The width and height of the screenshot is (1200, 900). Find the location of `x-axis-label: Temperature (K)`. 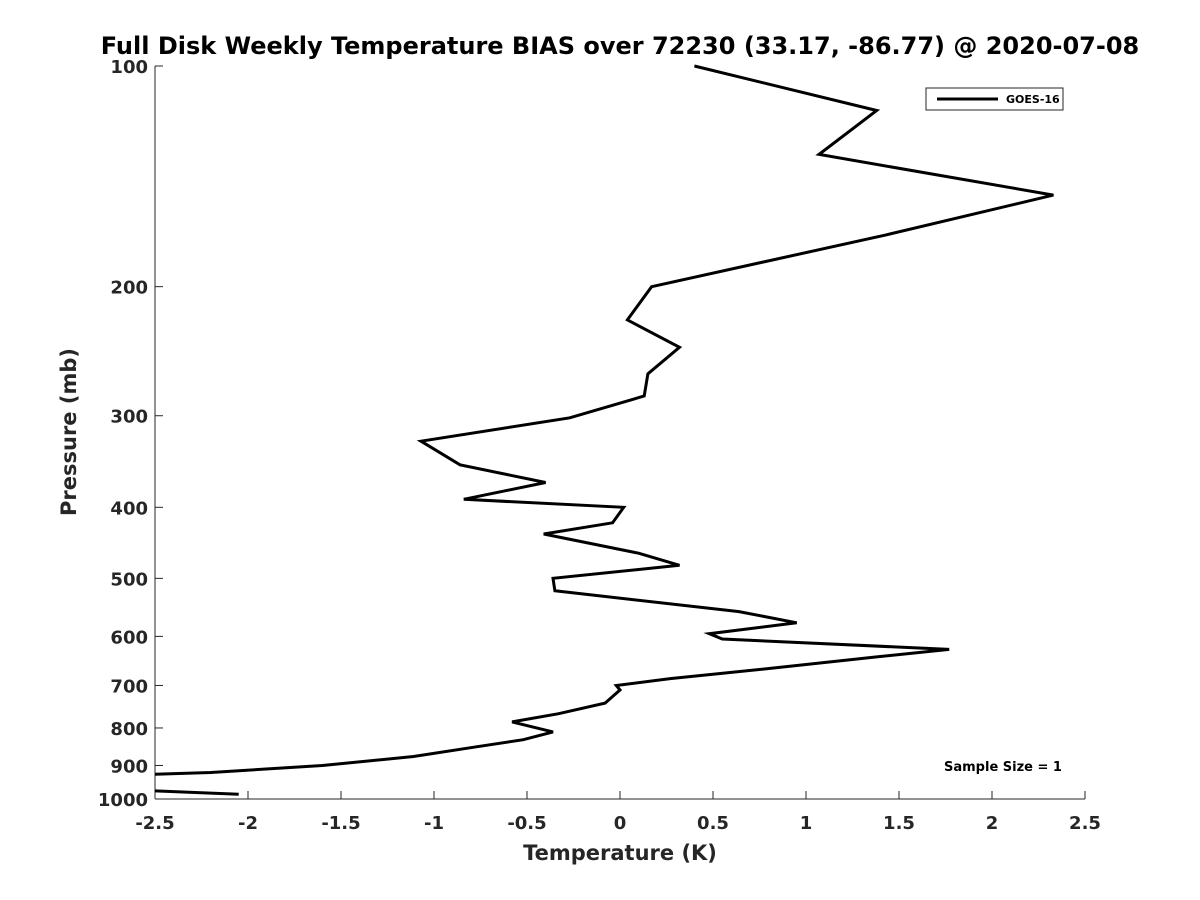

x-axis-label: Temperature (K) is located at coordinates (620, 853).